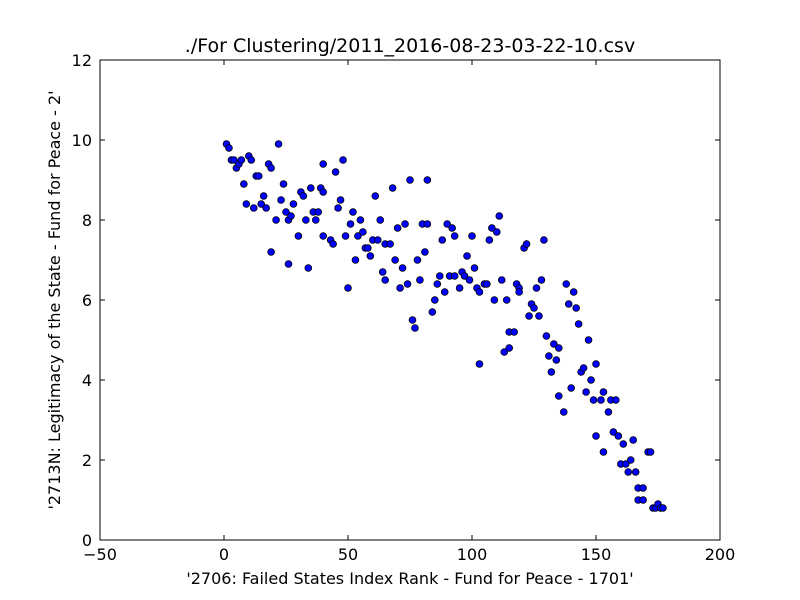 The image size is (800, 600). What do you see at coordinates (87, 540) in the screenshot?
I see `y-tick-label: 0` at bounding box center [87, 540].